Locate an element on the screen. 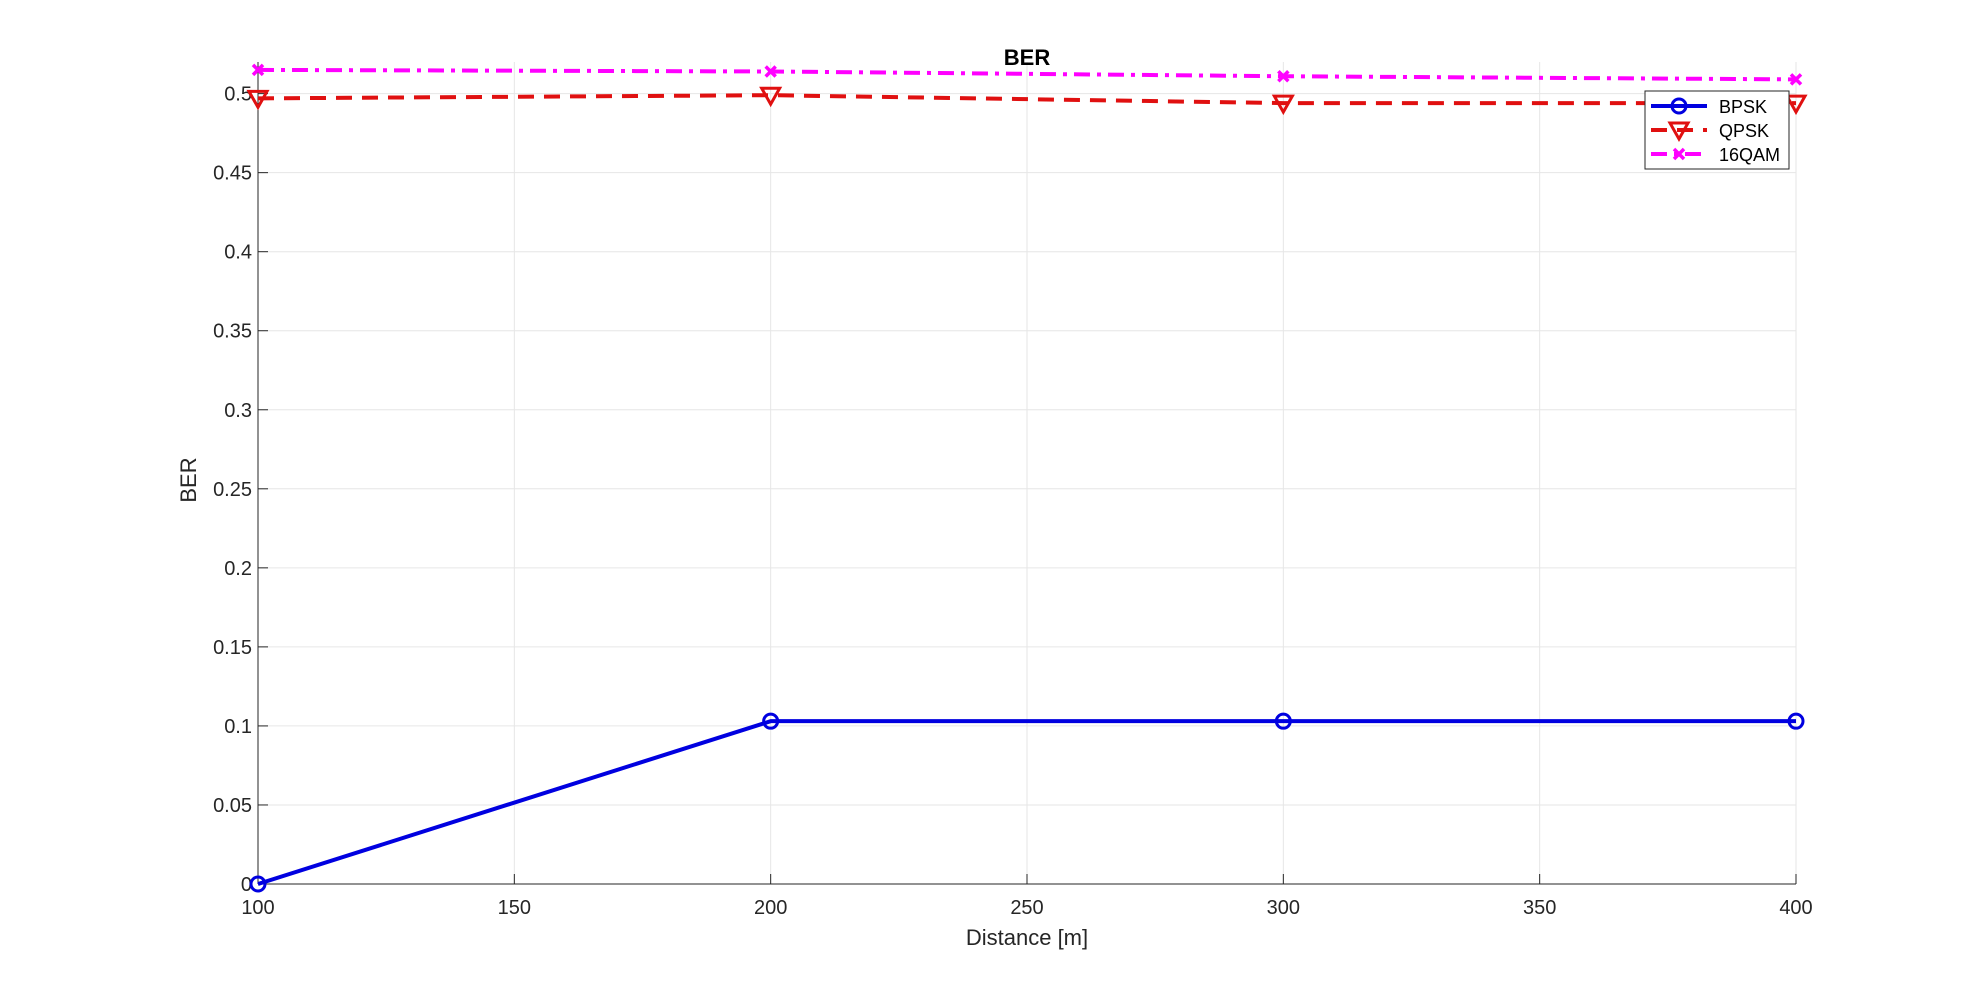 Image resolution: width=1977 pixels, height=990 pixels. x-tick-label-0: 100 is located at coordinates (257, 908).